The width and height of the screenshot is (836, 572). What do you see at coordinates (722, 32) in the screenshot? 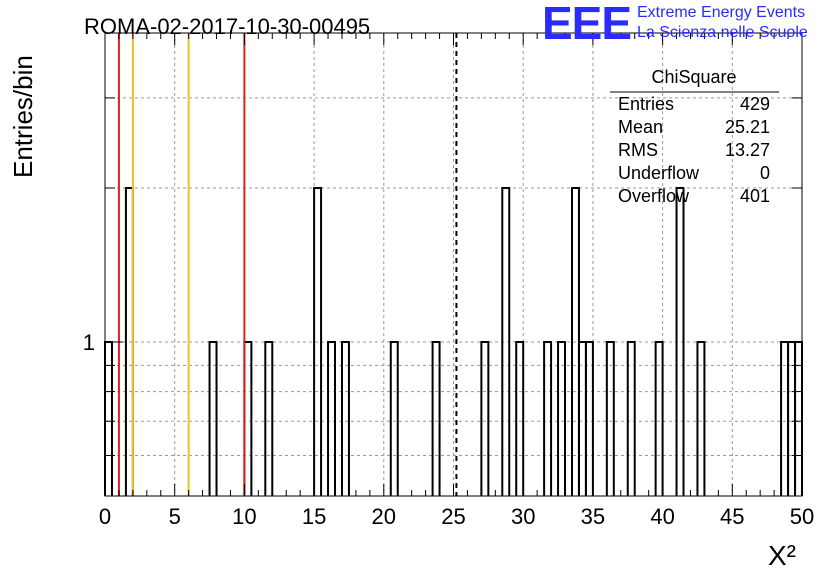
I see `logo-line-2: La Scienza nelle Scuole` at bounding box center [722, 32].